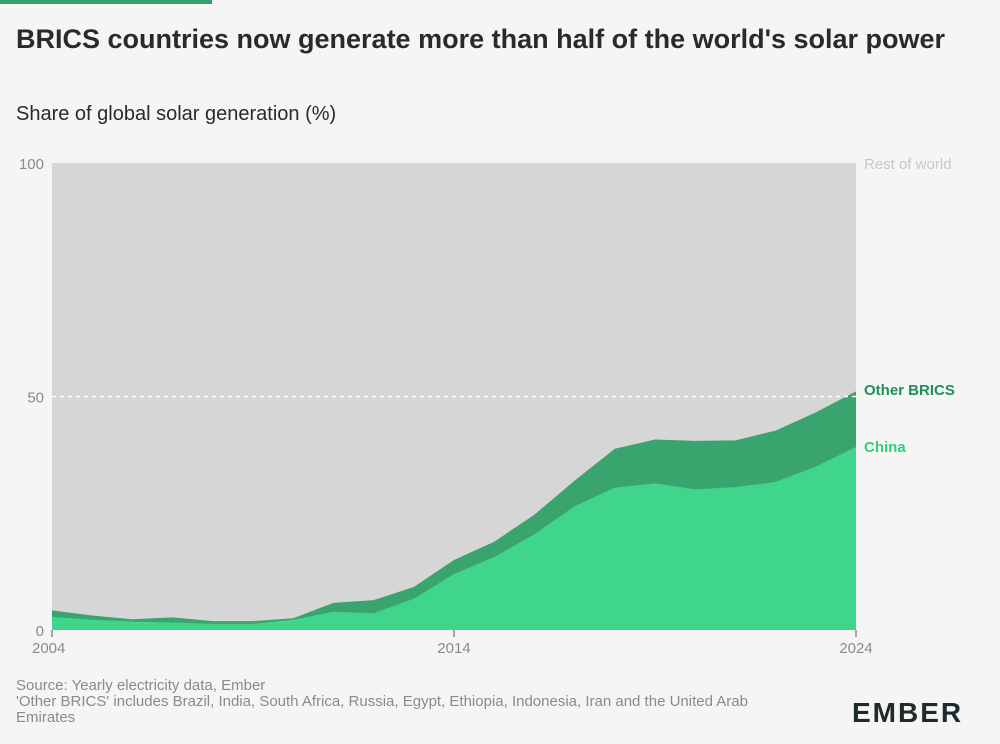  Describe the element at coordinates (176, 114) in the screenshot. I see `chart-subtitle: Share of global solar generation (%)` at that location.